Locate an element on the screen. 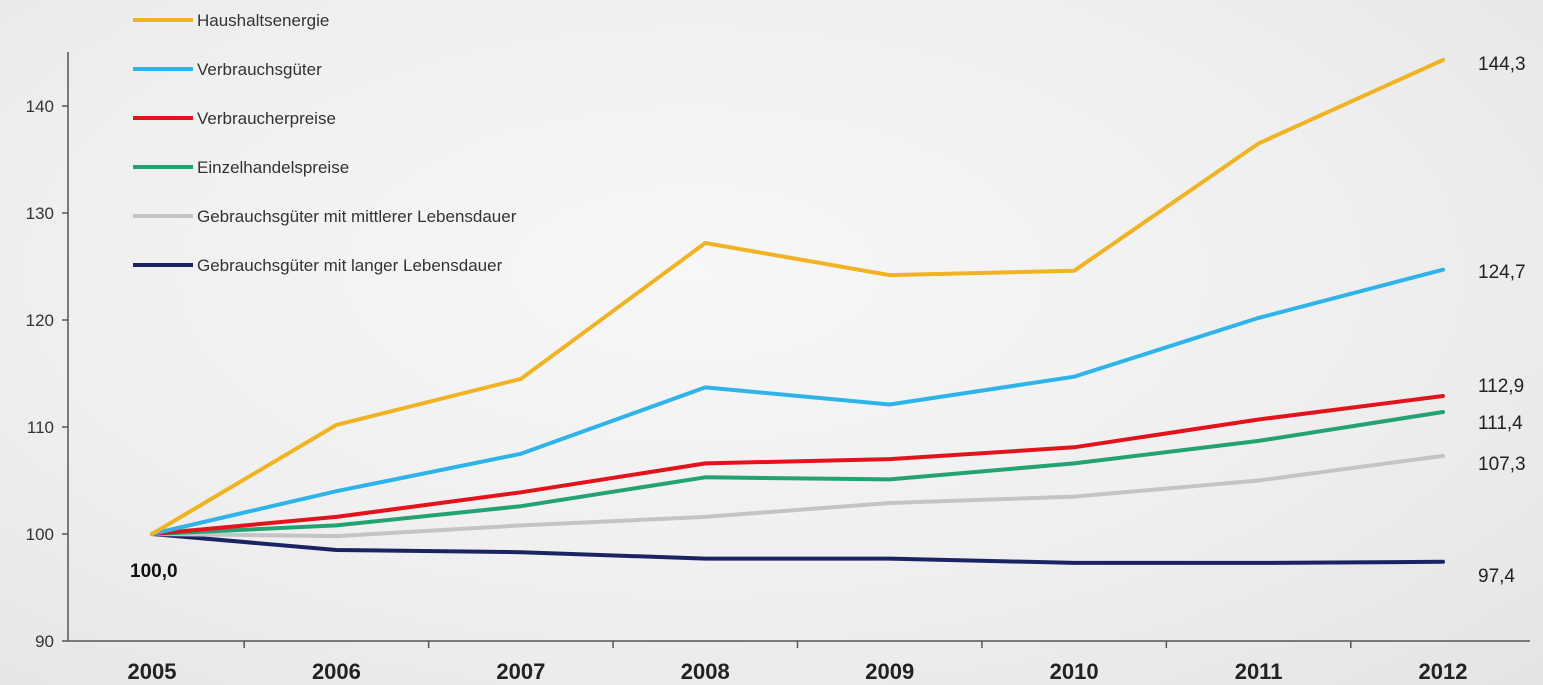  legend-label: Einzelhandelspreise is located at coordinates (273, 167).